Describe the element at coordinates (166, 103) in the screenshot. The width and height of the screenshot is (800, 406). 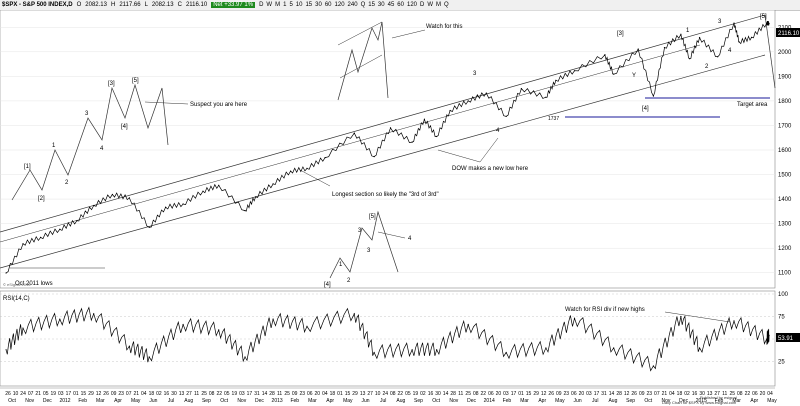
I see `pointer-suspect-top` at that location.